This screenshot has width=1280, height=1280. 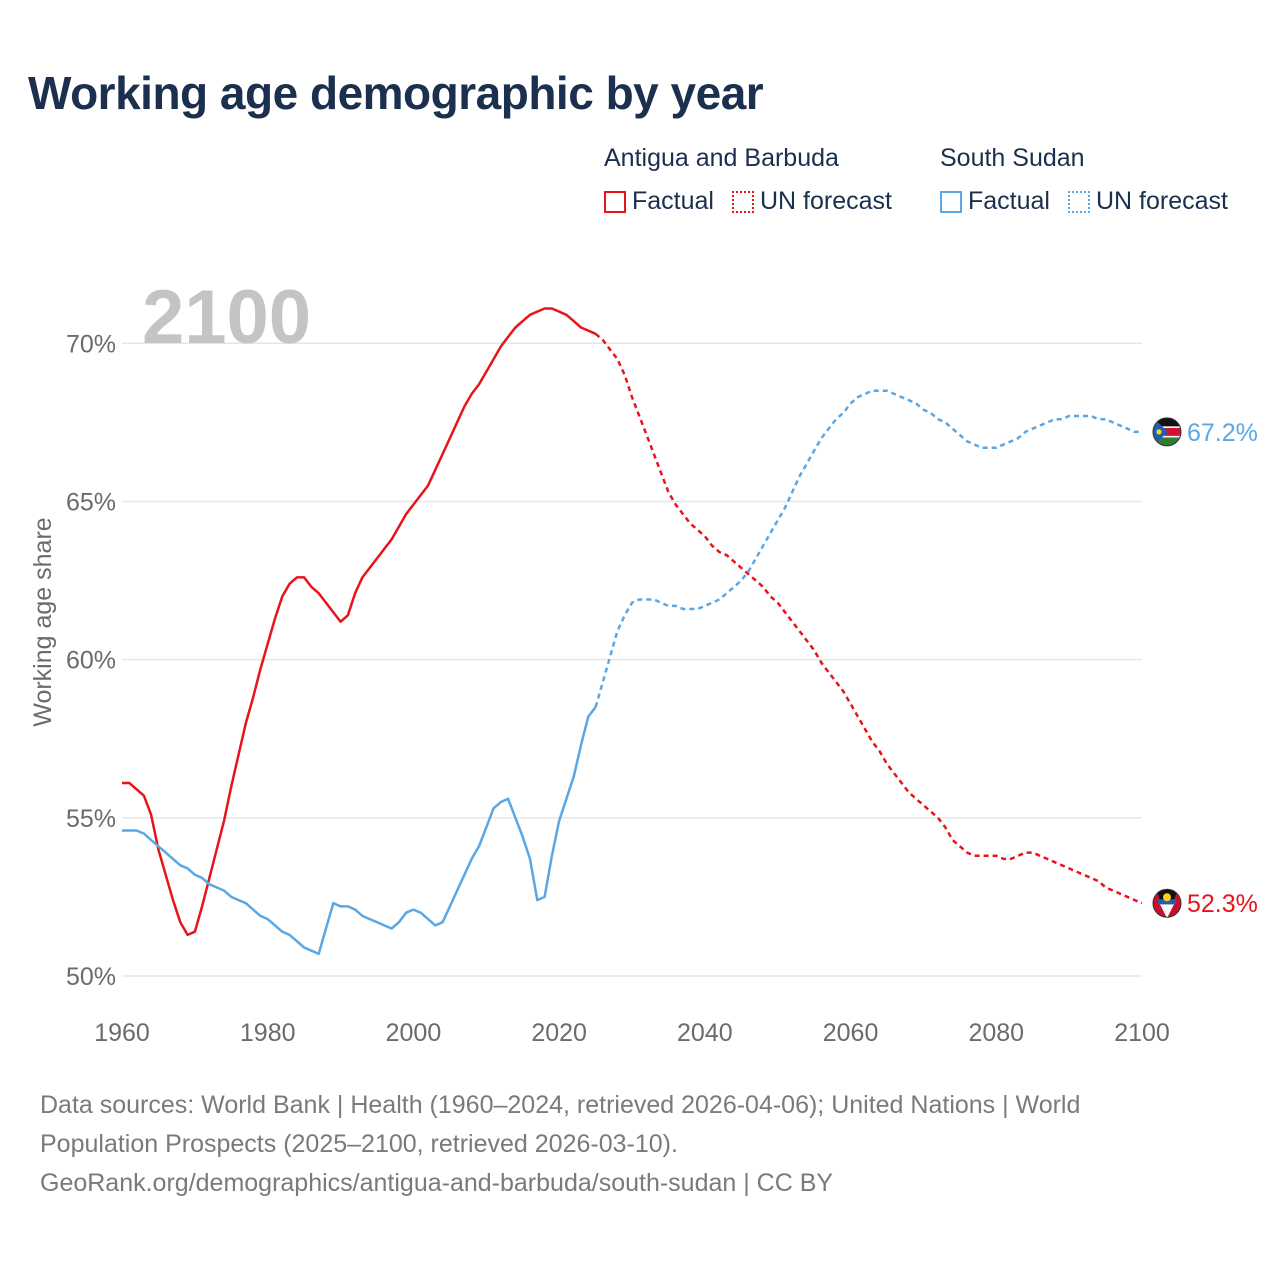 What do you see at coordinates (1222, 433) in the screenshot?
I see `end-value-label: 67.2%` at bounding box center [1222, 433].